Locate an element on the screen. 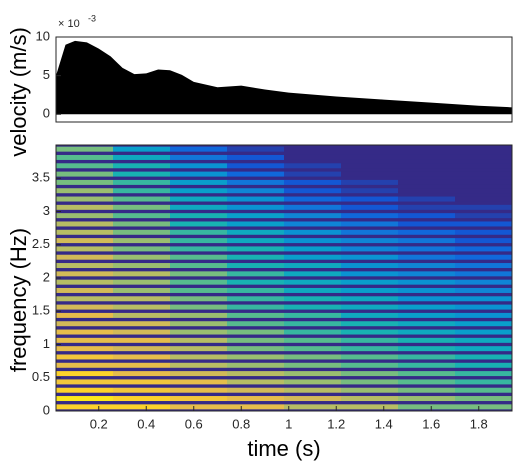 The image size is (514, 465). x-label: time (s) is located at coordinates (283, 448).